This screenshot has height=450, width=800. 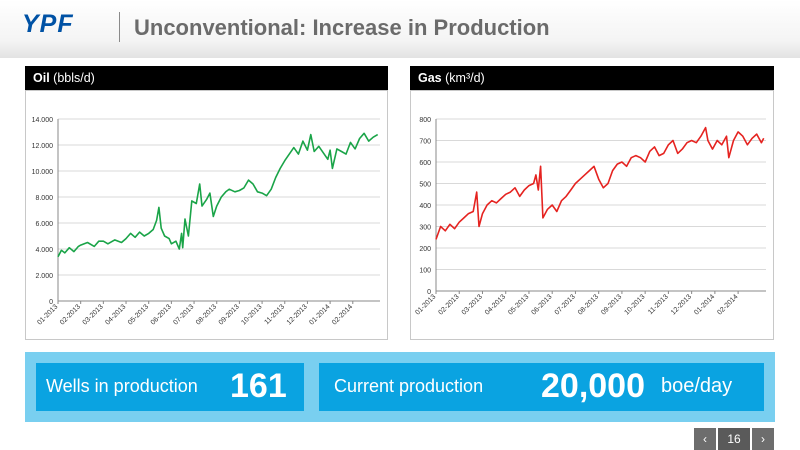 I want to click on oil-y-tick-label: 14.000, so click(x=43, y=120).